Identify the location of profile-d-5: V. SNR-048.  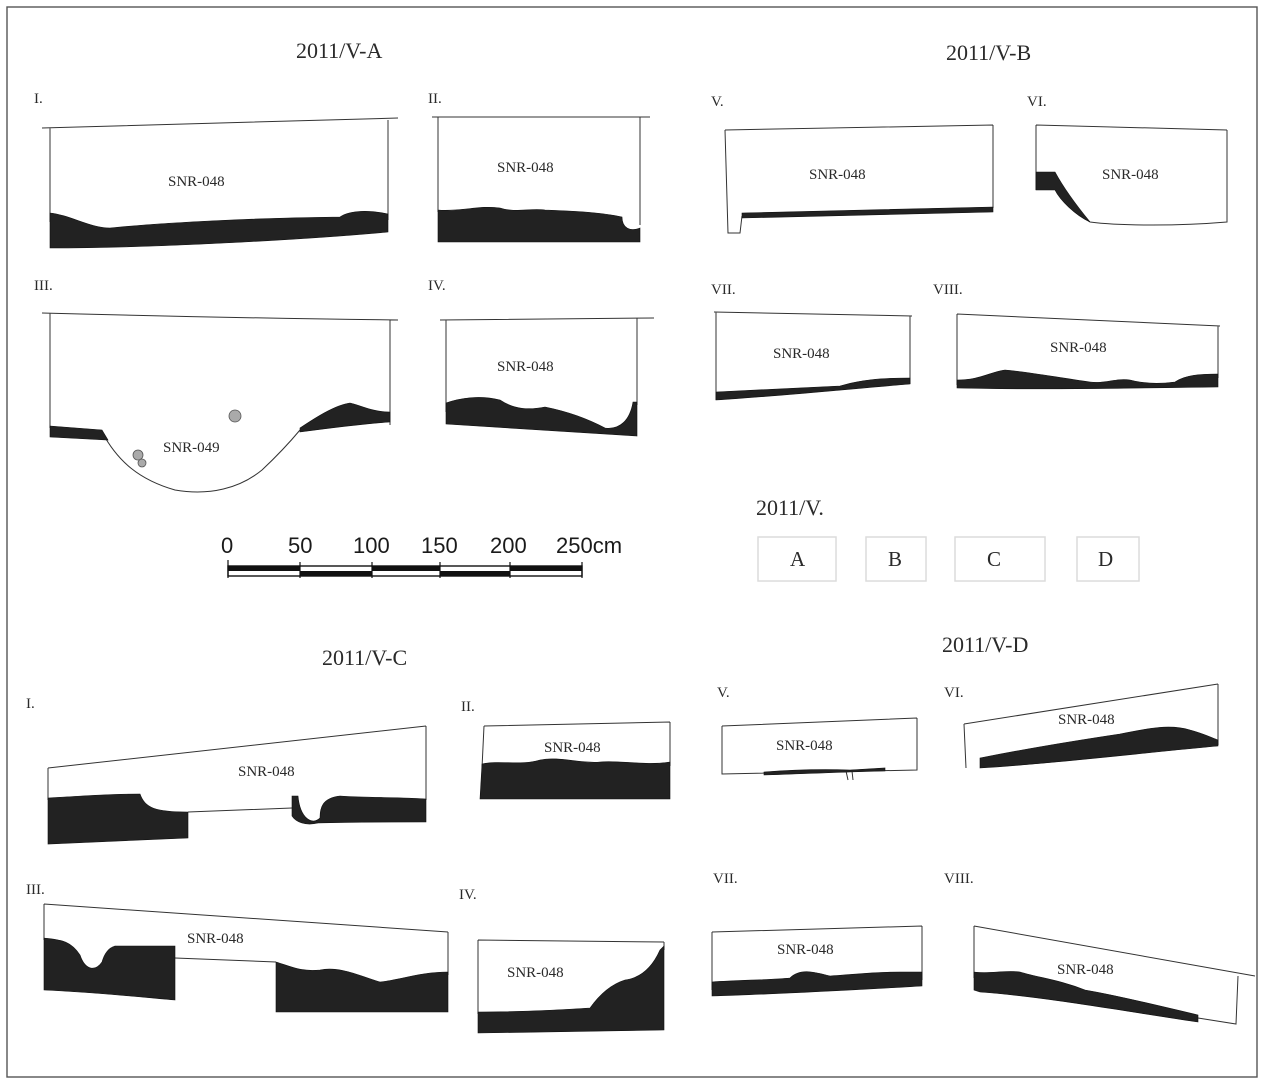
(817, 733).